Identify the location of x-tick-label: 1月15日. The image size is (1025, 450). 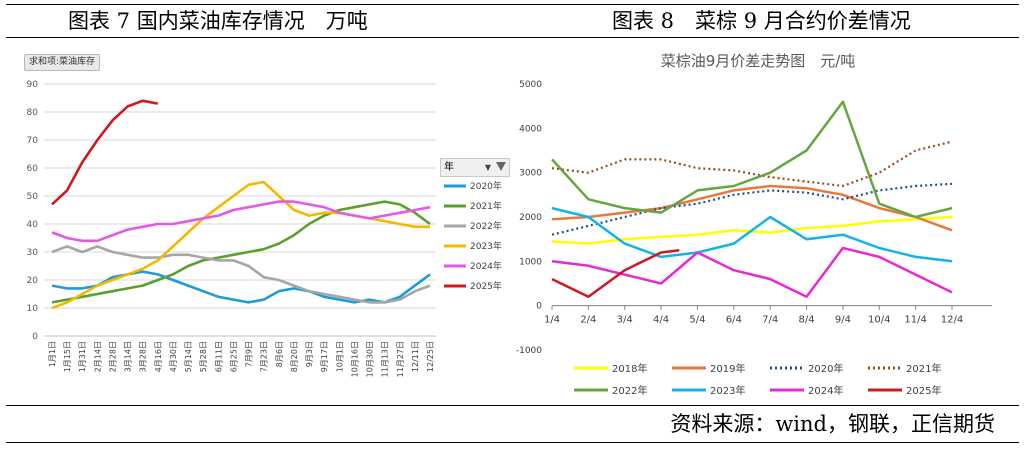
(67, 356).